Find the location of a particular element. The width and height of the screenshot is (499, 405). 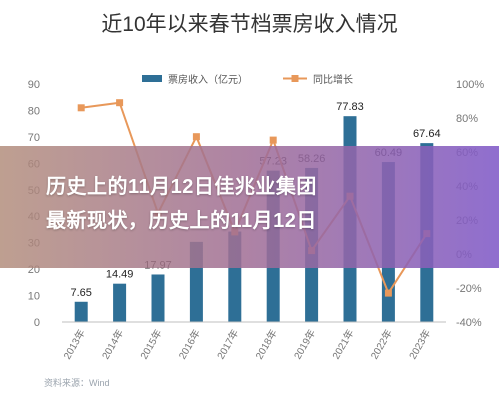

left-axis-tick-label: 10 is located at coordinates (34, 297).